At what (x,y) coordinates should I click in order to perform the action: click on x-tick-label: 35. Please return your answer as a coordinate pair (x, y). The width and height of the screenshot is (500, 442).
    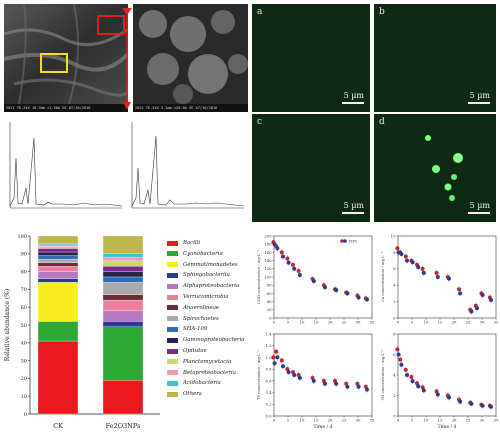
    Looking at the image, I should click on (372, 420).